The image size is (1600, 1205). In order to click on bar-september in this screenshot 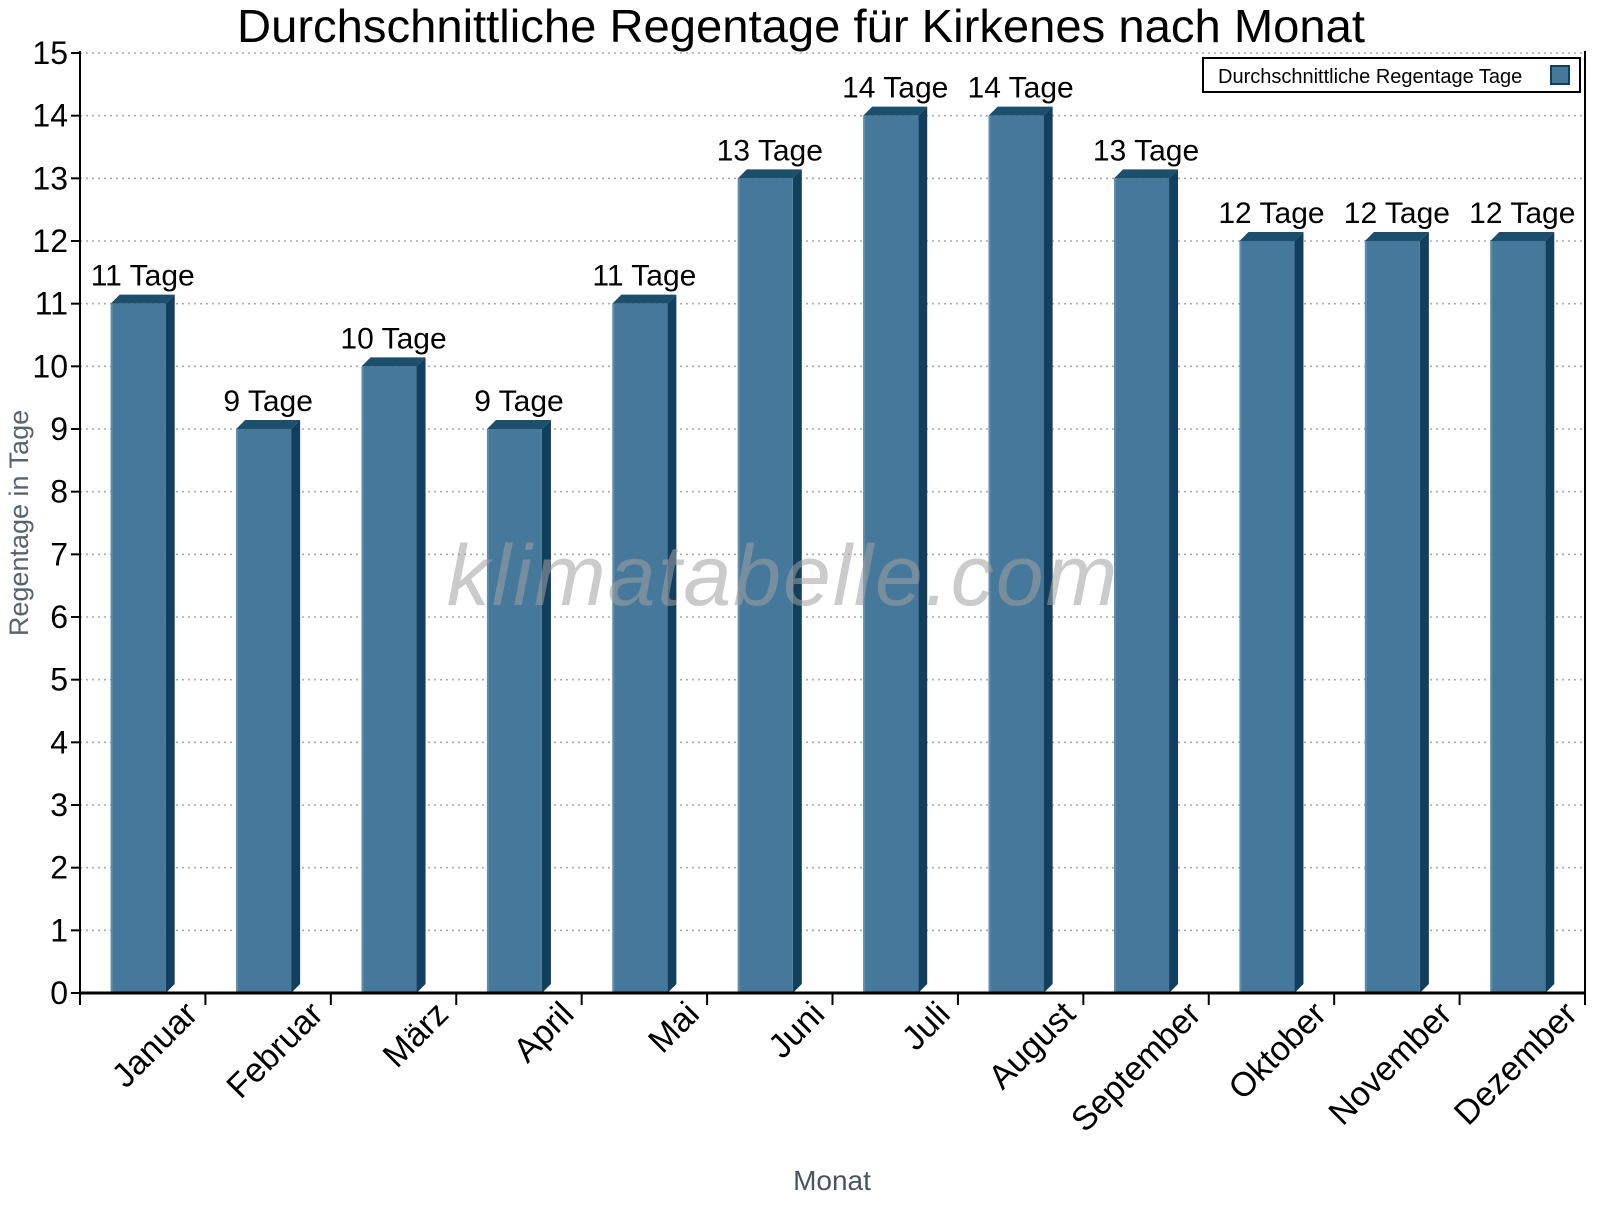, I will do `click(1146, 581)`.